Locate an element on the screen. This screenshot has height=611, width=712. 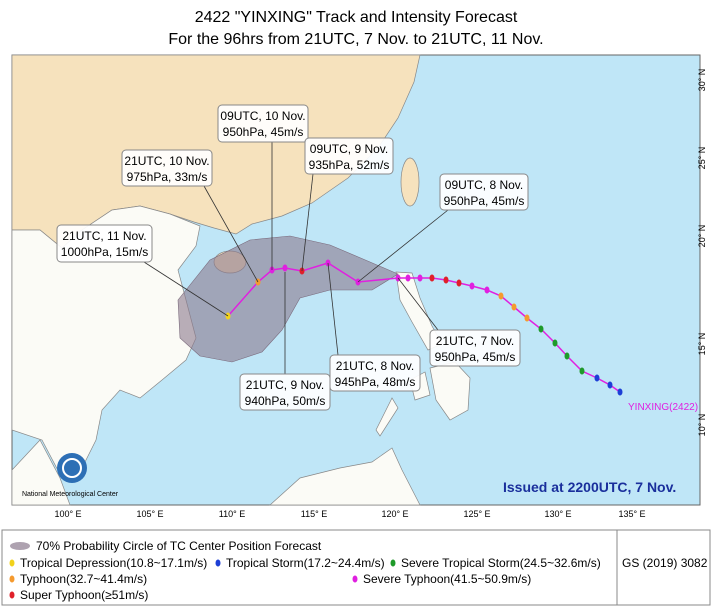
legend-label: Severe Typhoon(41.5~50.9m/s) is located at coordinates (447, 579).